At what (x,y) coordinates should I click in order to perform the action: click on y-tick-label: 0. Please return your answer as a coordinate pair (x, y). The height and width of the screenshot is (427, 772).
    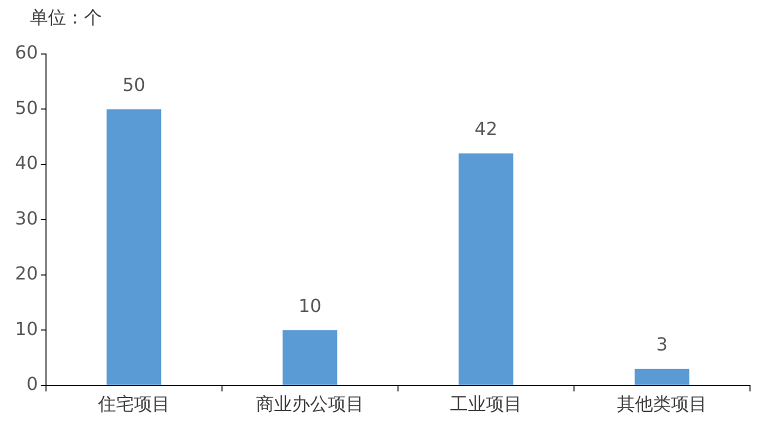
    Looking at the image, I should click on (32, 385).